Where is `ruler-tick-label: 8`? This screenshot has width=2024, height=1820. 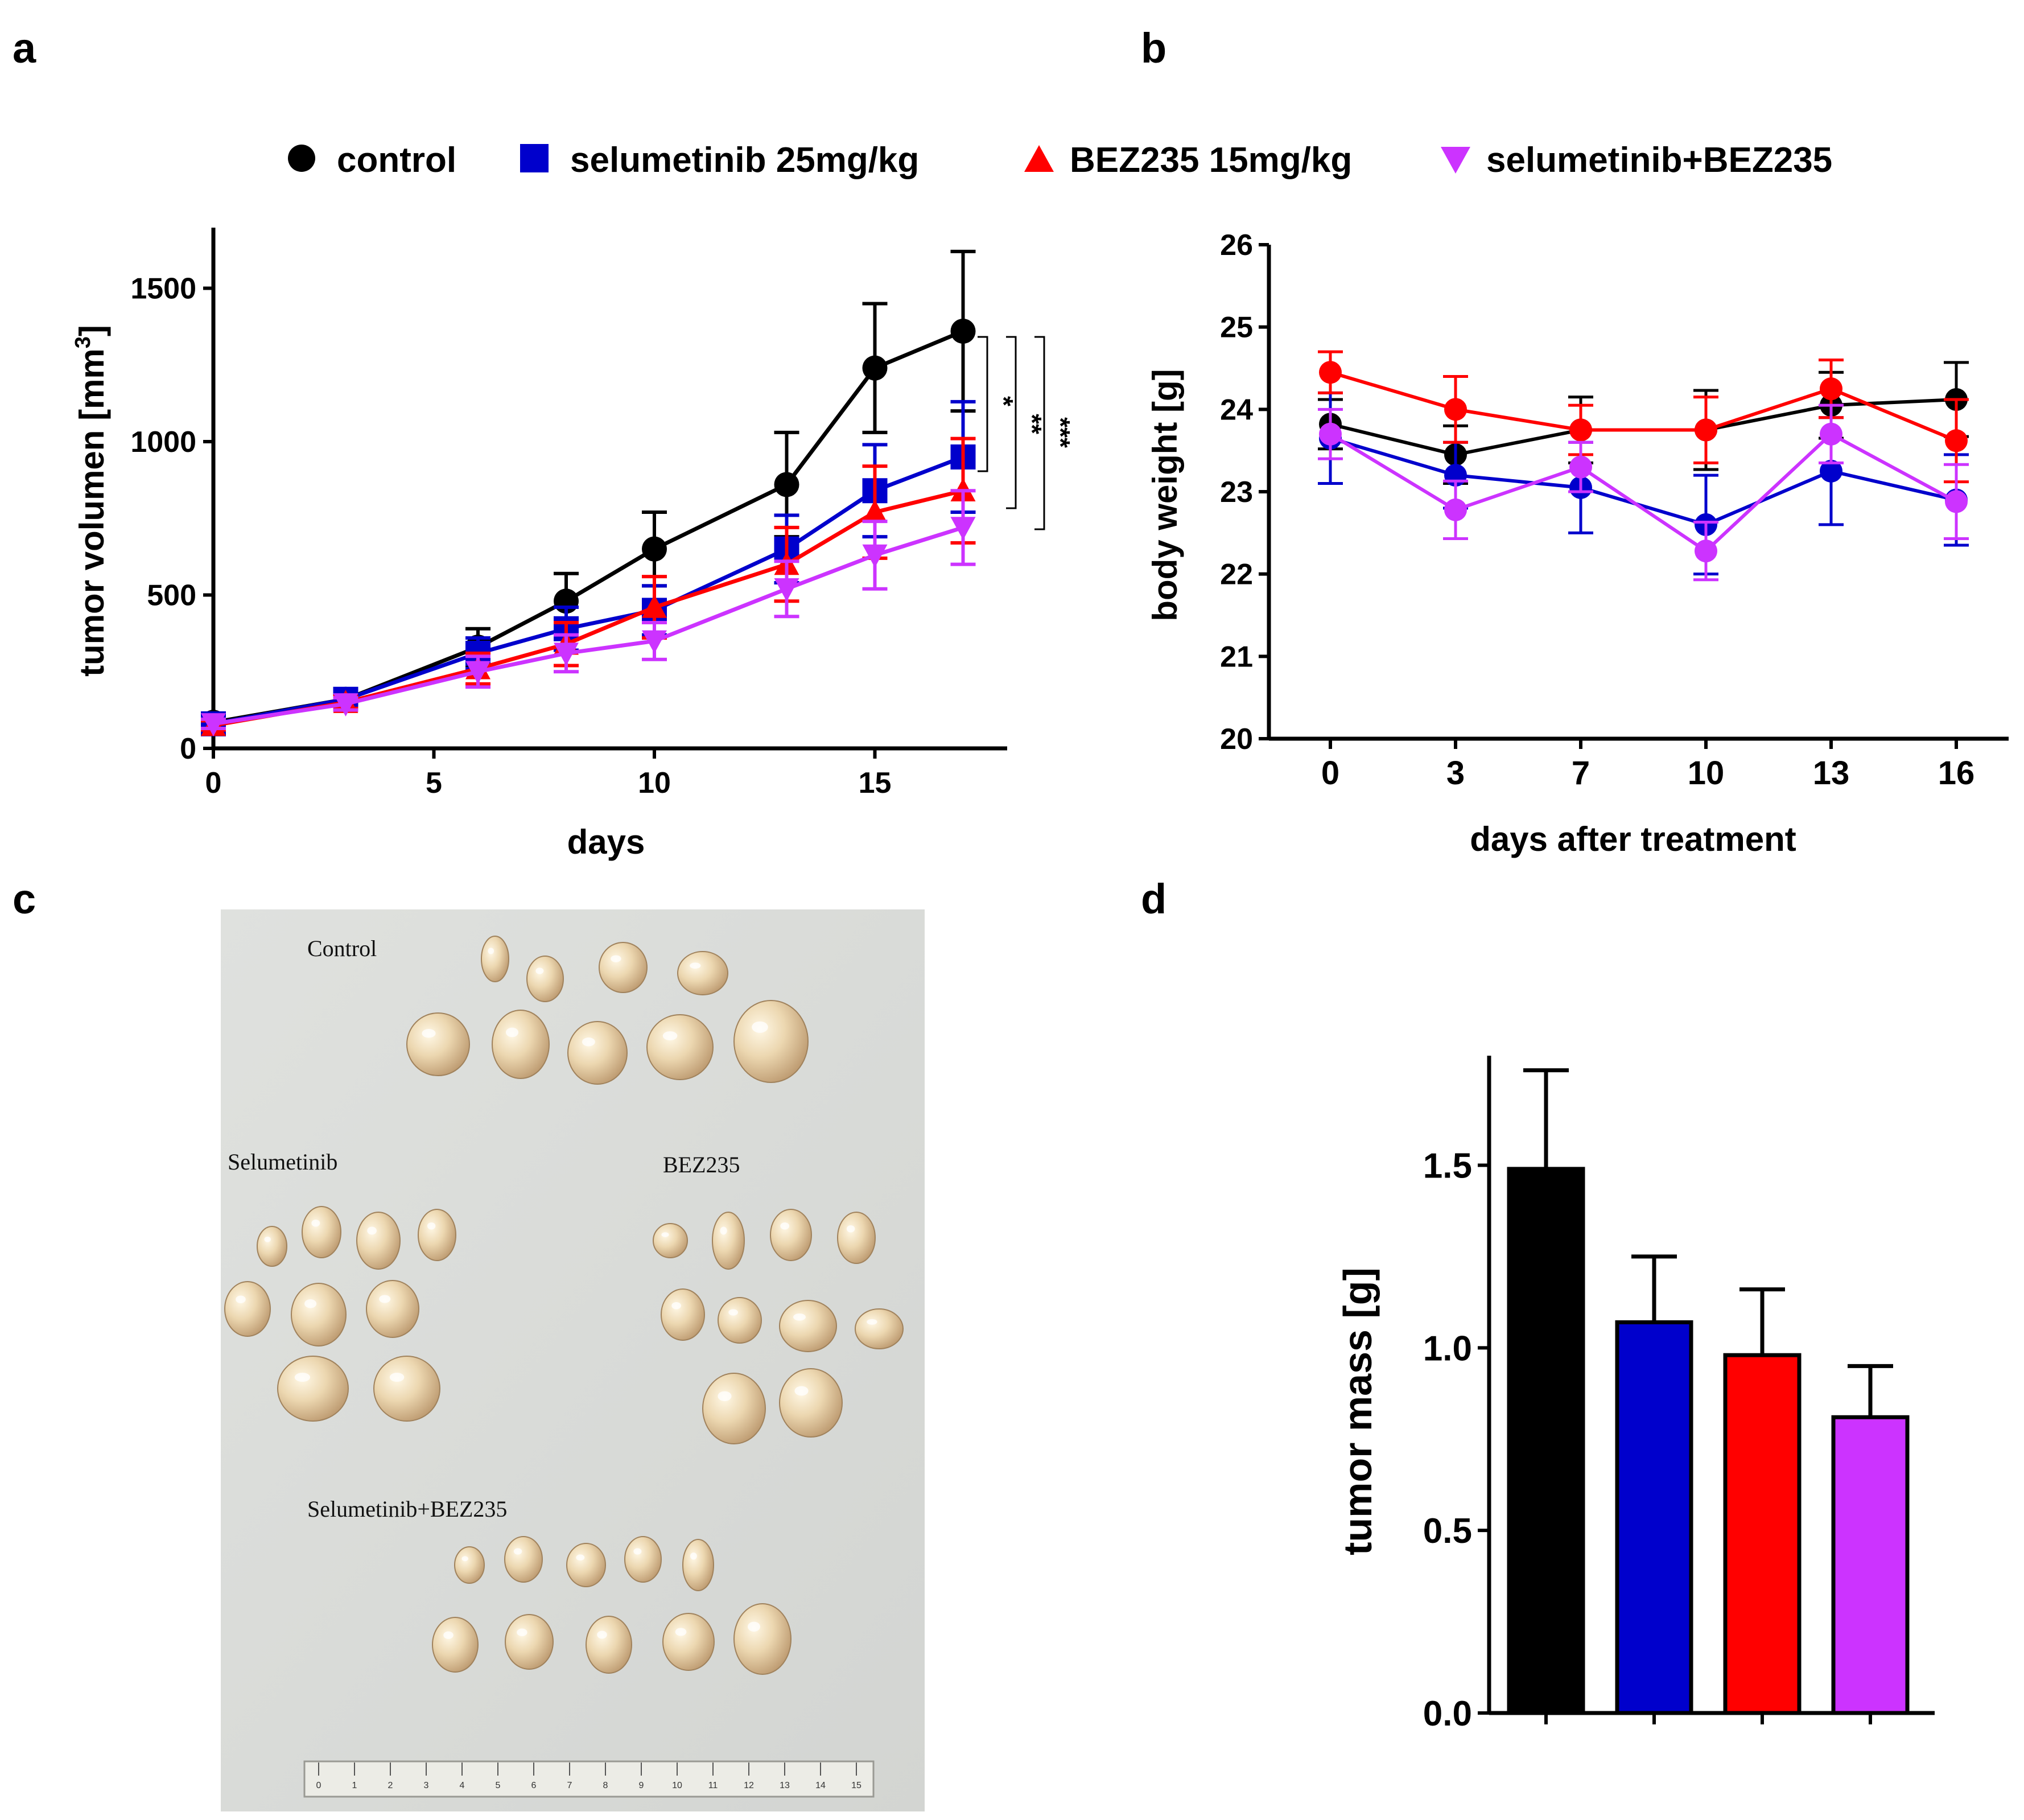
ruler-tick-label: 8 is located at coordinates (605, 1785).